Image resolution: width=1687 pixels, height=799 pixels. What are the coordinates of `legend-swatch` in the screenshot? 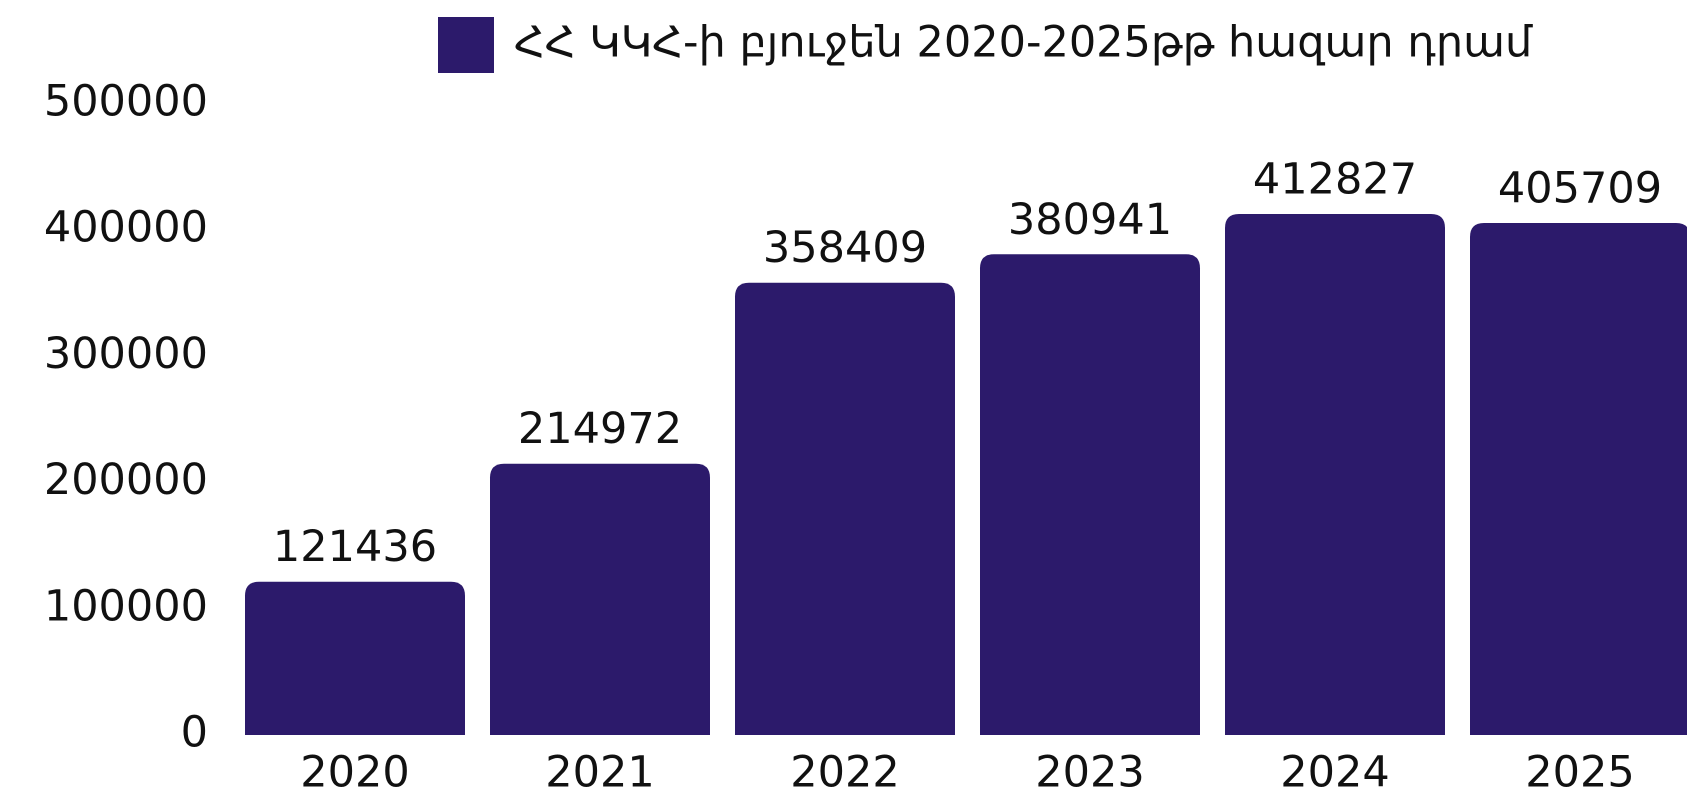 It's located at (466, 45).